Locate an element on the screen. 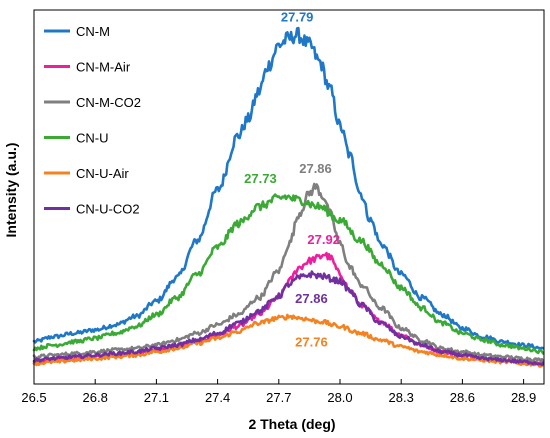 This screenshot has width=550, height=438. legend-label: CN-M-Air is located at coordinates (103, 67).